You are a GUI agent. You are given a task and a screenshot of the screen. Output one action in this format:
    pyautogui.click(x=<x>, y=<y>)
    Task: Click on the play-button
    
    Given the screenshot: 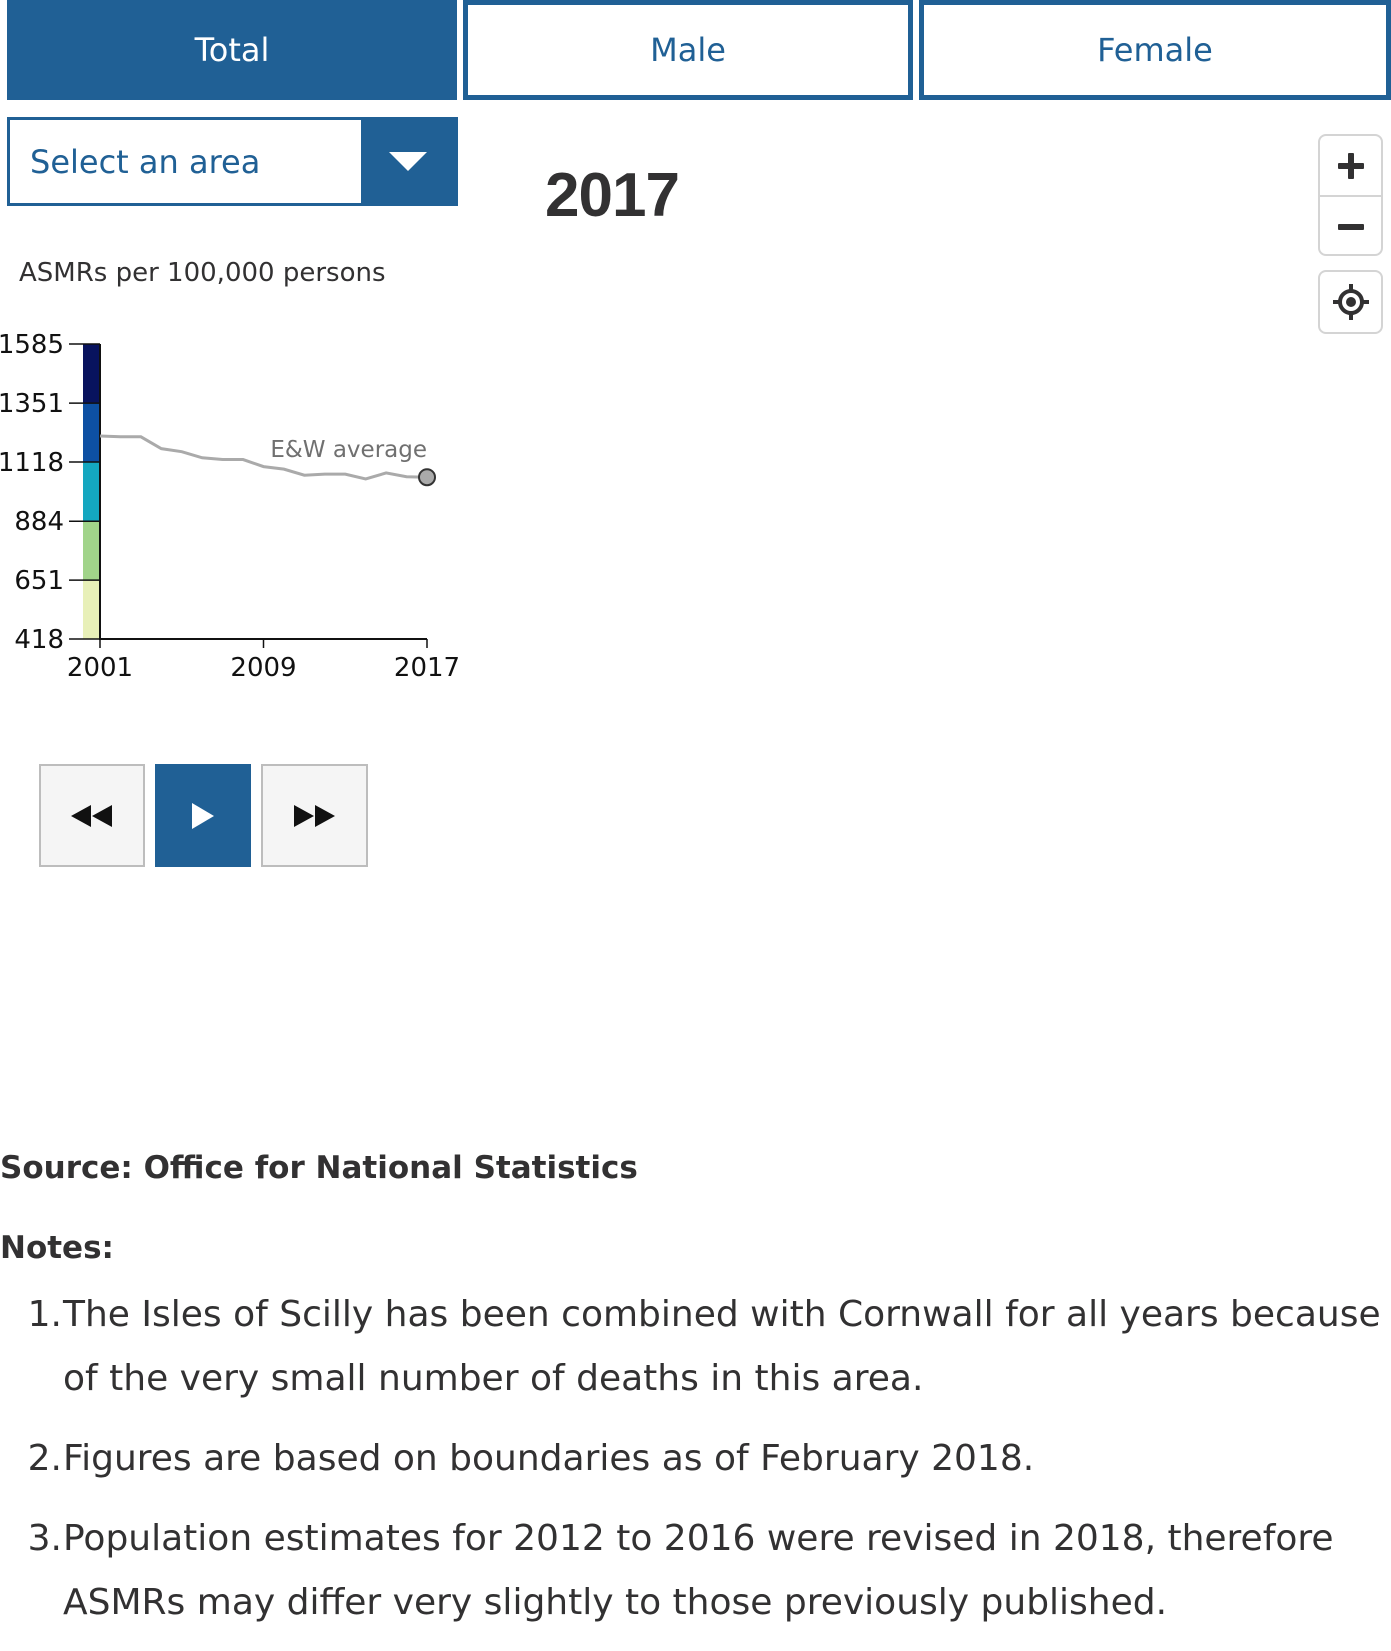 What is the action you would take?
    pyautogui.click(x=203, y=815)
    